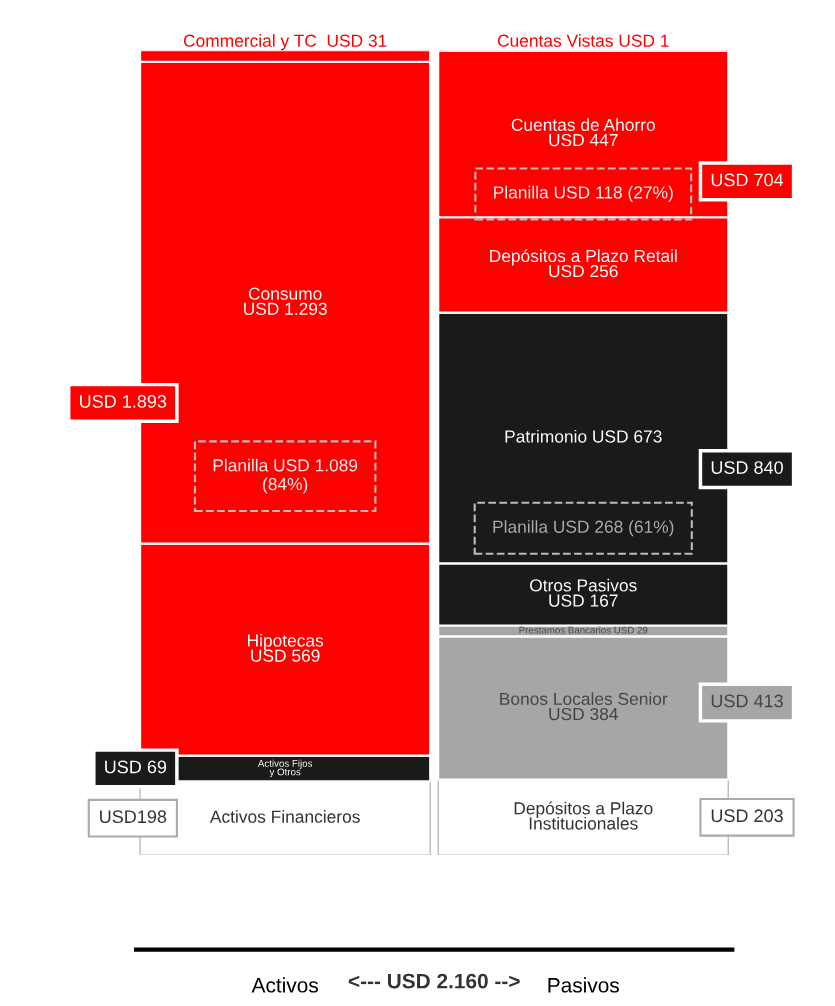 Image resolution: width=835 pixels, height=1006 pixels. What do you see at coordinates (284, 816) in the screenshot?
I see `data-label: Activos Financieros` at bounding box center [284, 816].